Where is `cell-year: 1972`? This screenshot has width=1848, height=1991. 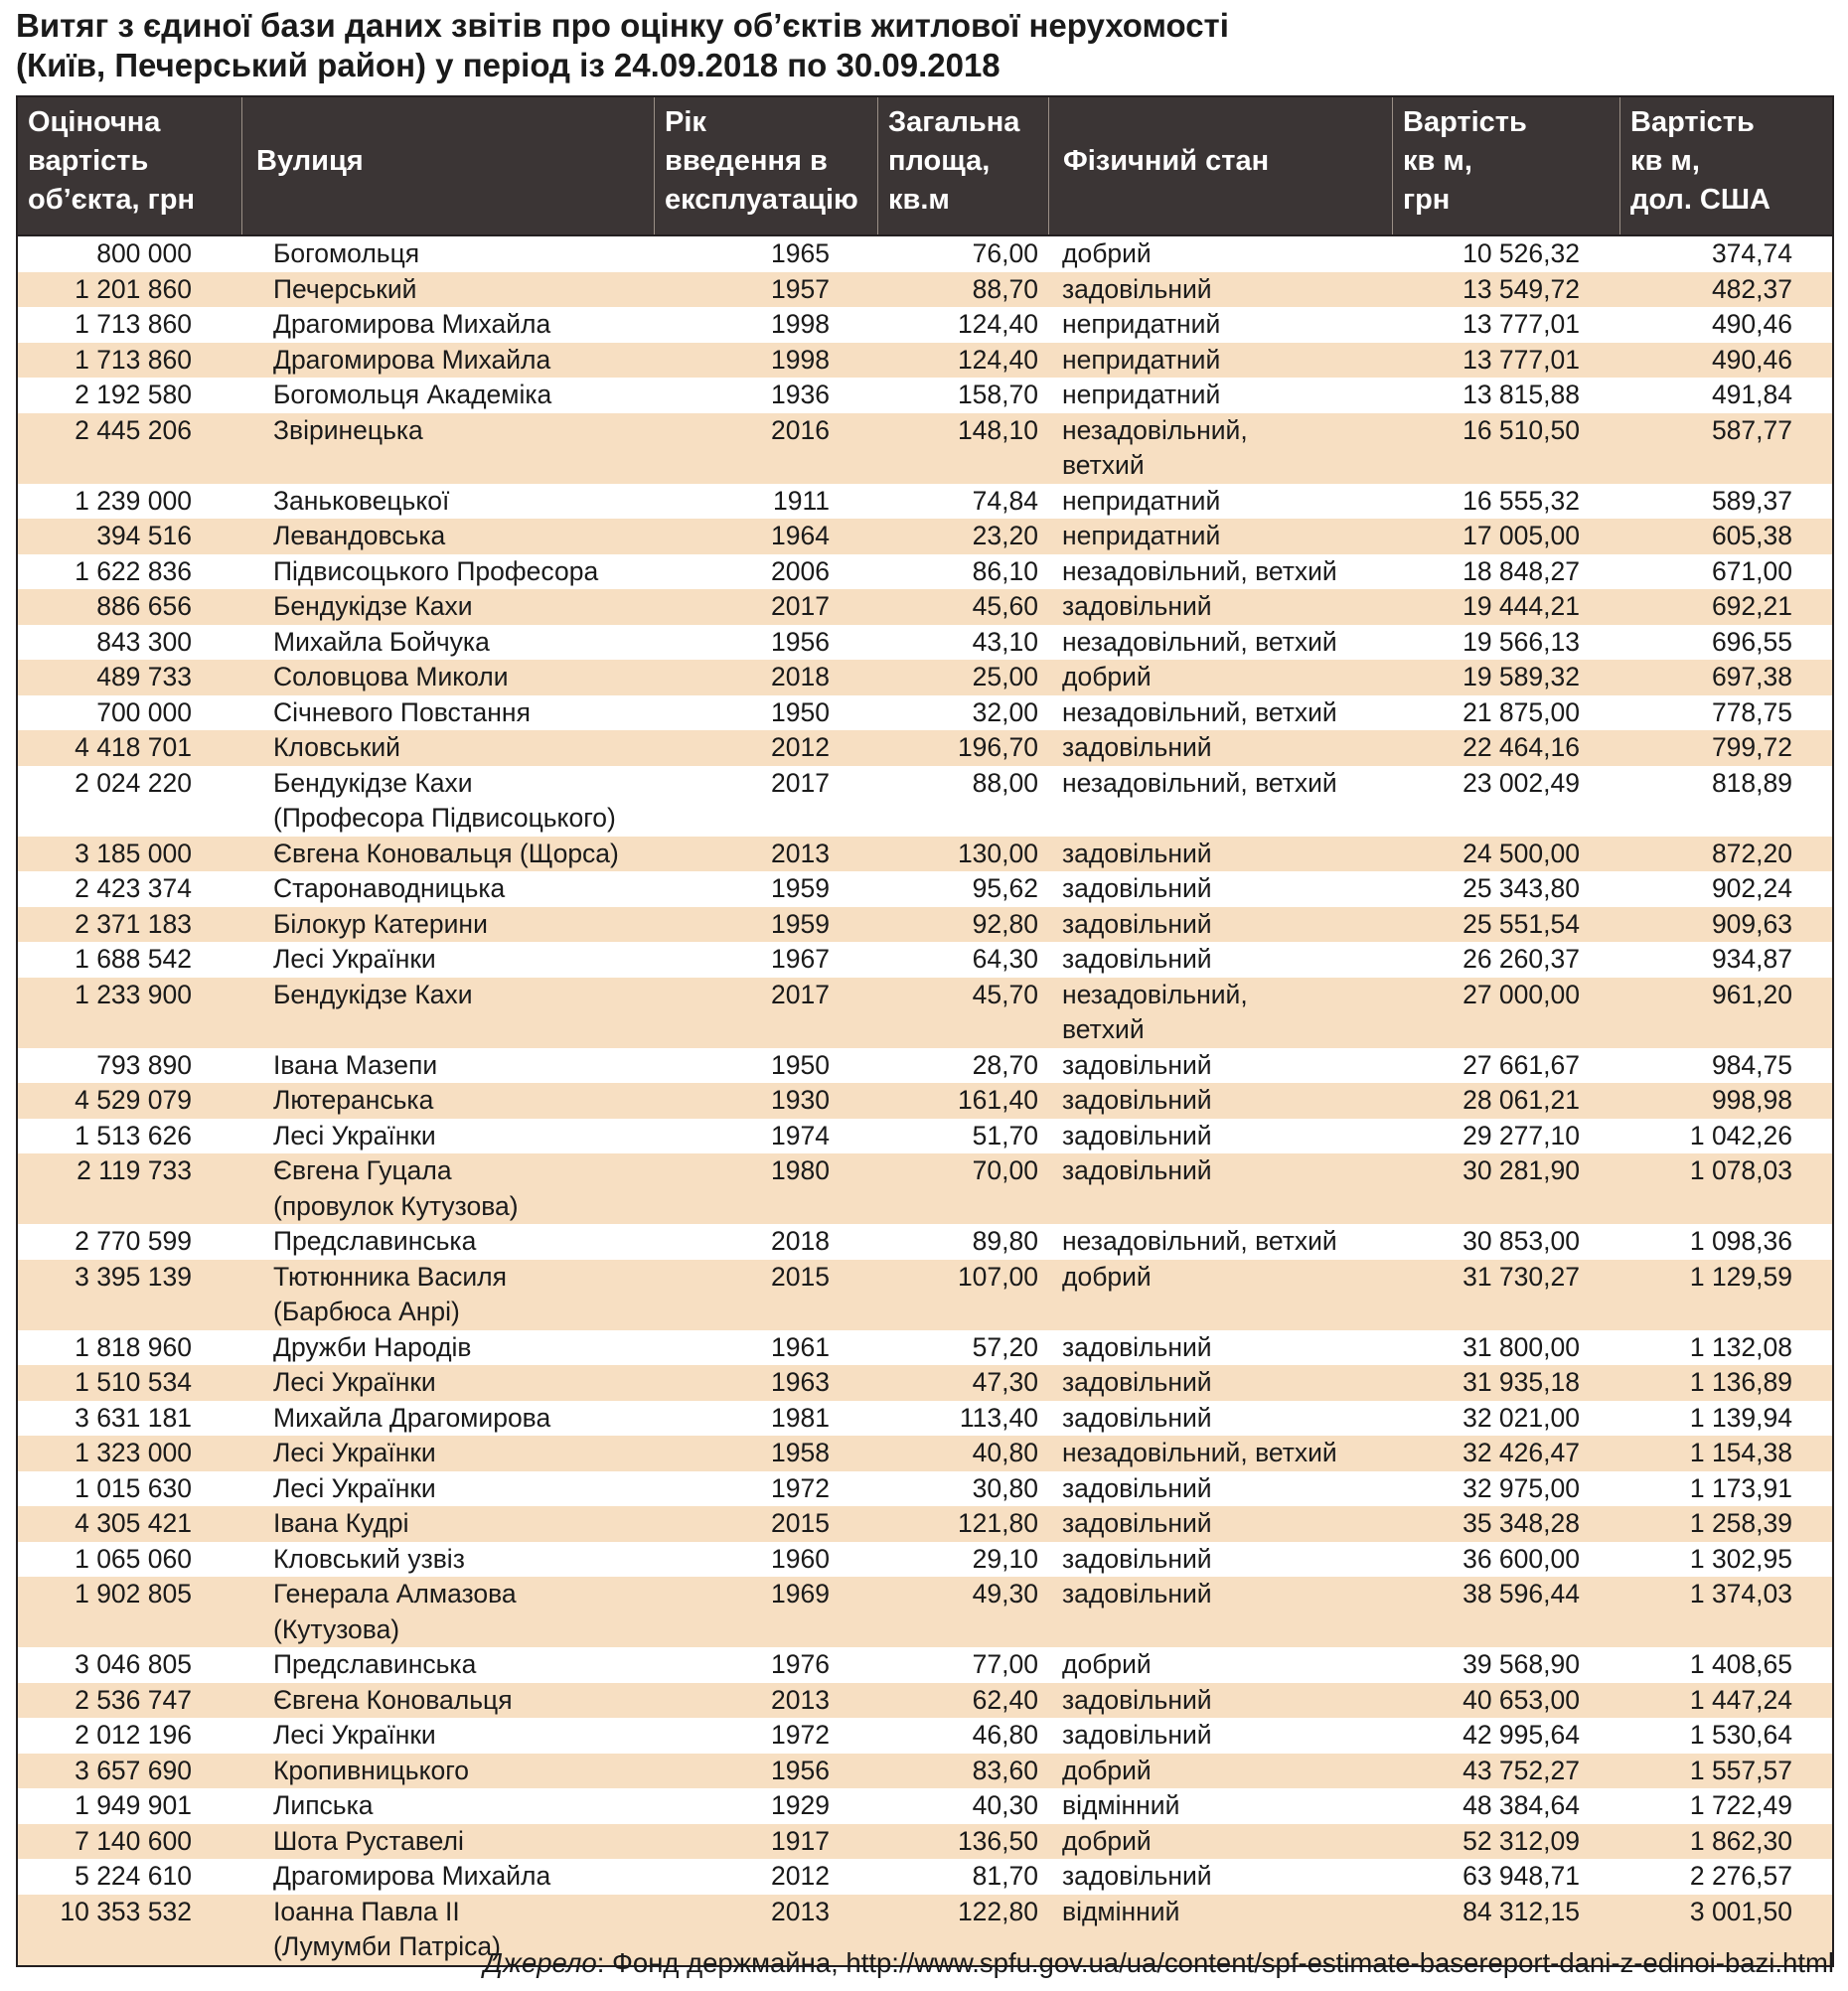 cell-year: 1972 is located at coordinates (800, 1735).